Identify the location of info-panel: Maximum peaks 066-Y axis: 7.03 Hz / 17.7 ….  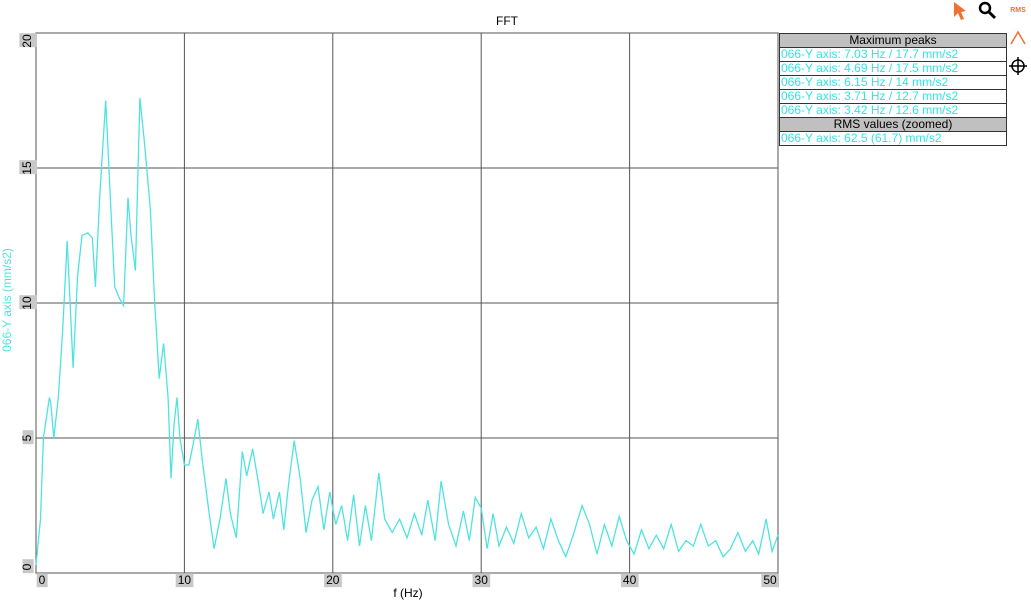
(893, 89).